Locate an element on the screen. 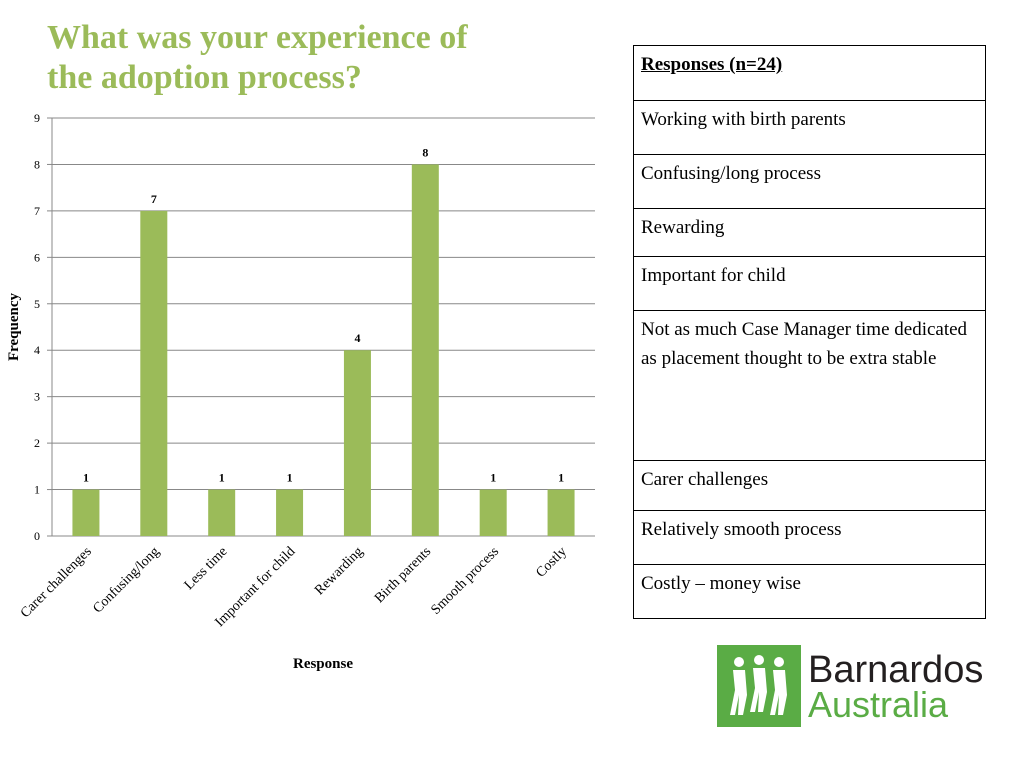  table-cell: Relatively smooth process is located at coordinates (809, 537).